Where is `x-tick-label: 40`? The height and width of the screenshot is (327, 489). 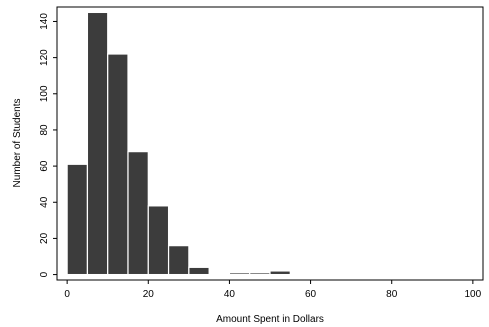
x-tick-label: 40 is located at coordinates (230, 294).